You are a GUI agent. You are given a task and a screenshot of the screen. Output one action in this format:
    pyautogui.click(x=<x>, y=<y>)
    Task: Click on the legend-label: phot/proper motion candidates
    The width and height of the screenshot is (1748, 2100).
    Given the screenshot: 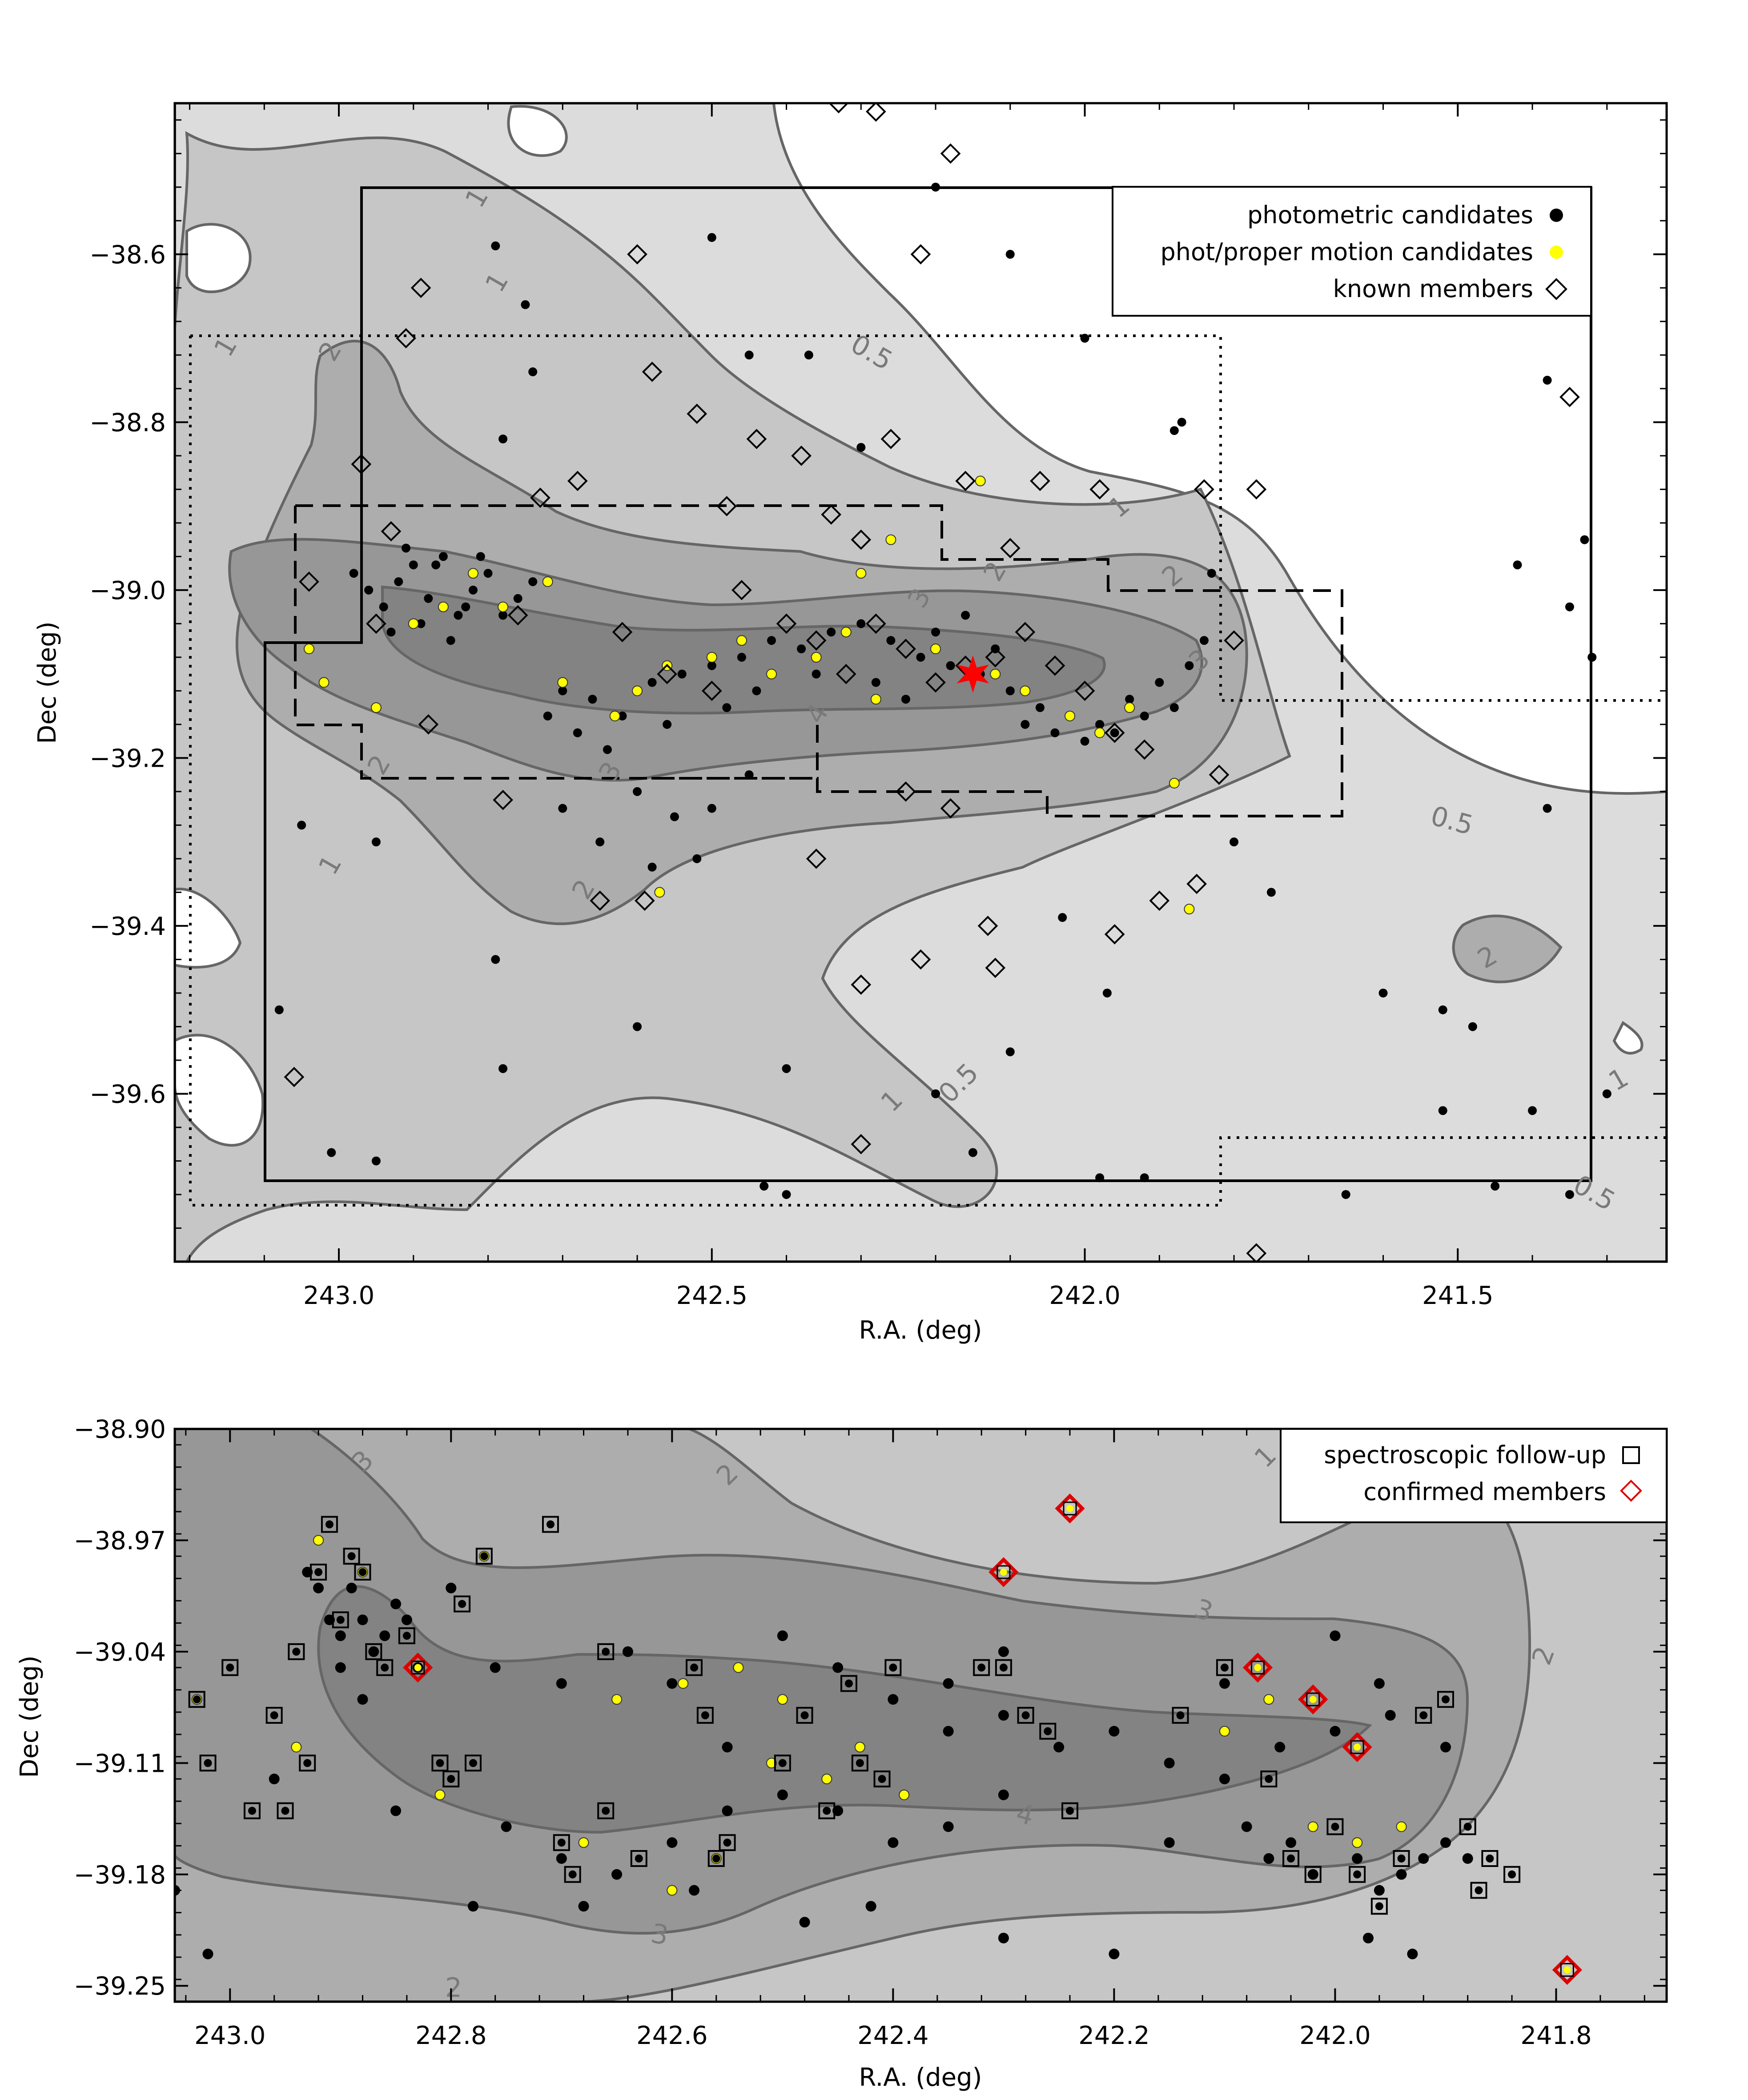 What is the action you would take?
    pyautogui.click(x=1346, y=252)
    